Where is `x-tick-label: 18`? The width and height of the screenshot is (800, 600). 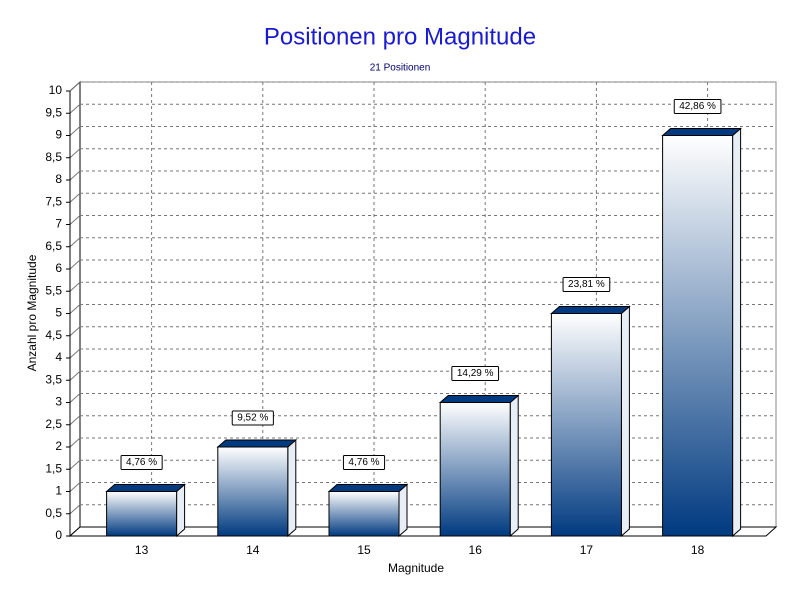
x-tick-label: 18 is located at coordinates (698, 550).